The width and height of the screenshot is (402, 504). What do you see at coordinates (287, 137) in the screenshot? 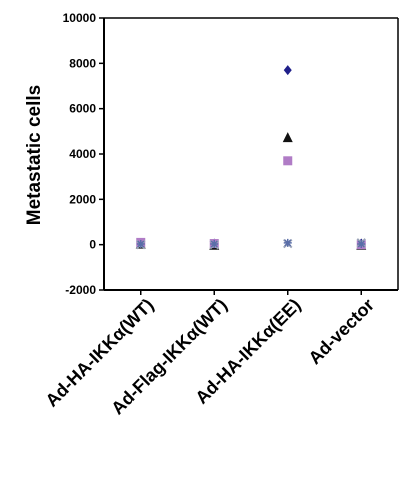
I see `triangle-point` at bounding box center [287, 137].